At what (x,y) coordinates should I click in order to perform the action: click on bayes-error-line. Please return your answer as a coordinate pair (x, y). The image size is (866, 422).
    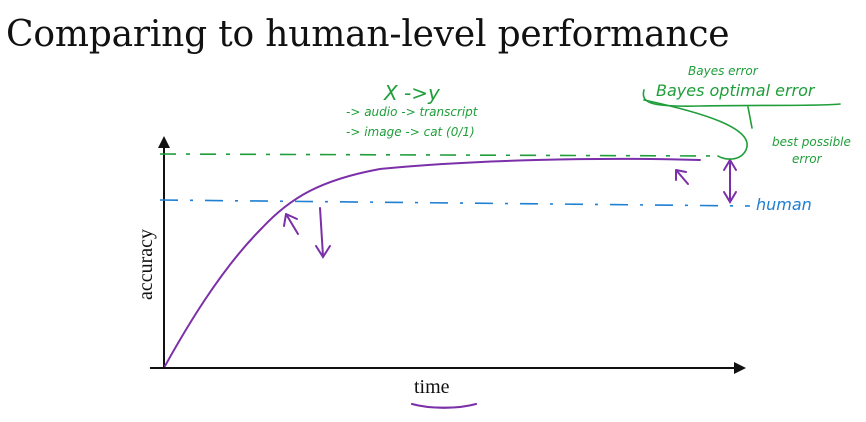
    Looking at the image, I should click on (438, 155).